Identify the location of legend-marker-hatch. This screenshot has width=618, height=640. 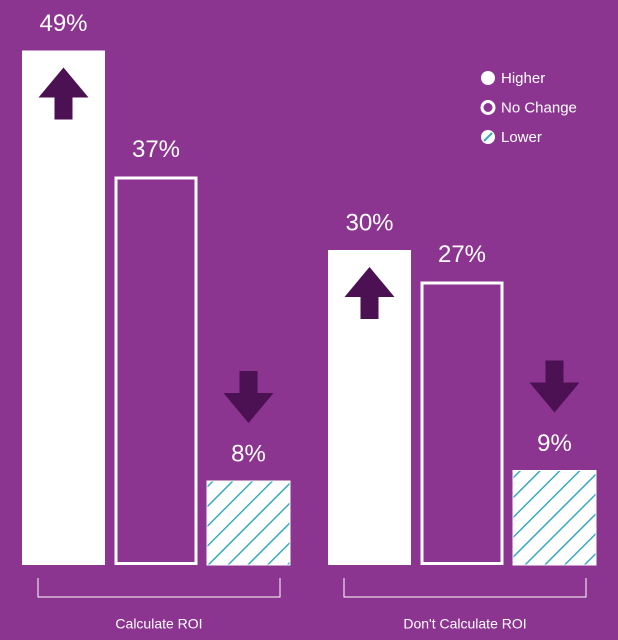
(488, 137).